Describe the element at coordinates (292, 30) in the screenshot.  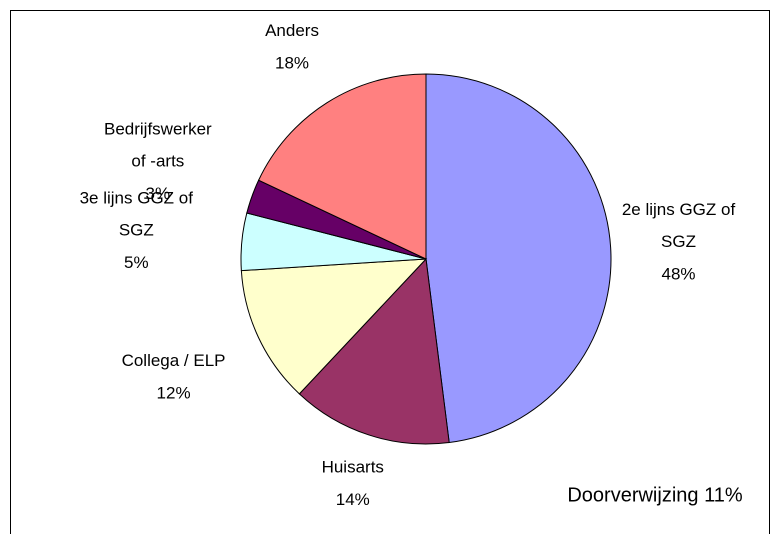
I see `slice-label: Anders` at that location.